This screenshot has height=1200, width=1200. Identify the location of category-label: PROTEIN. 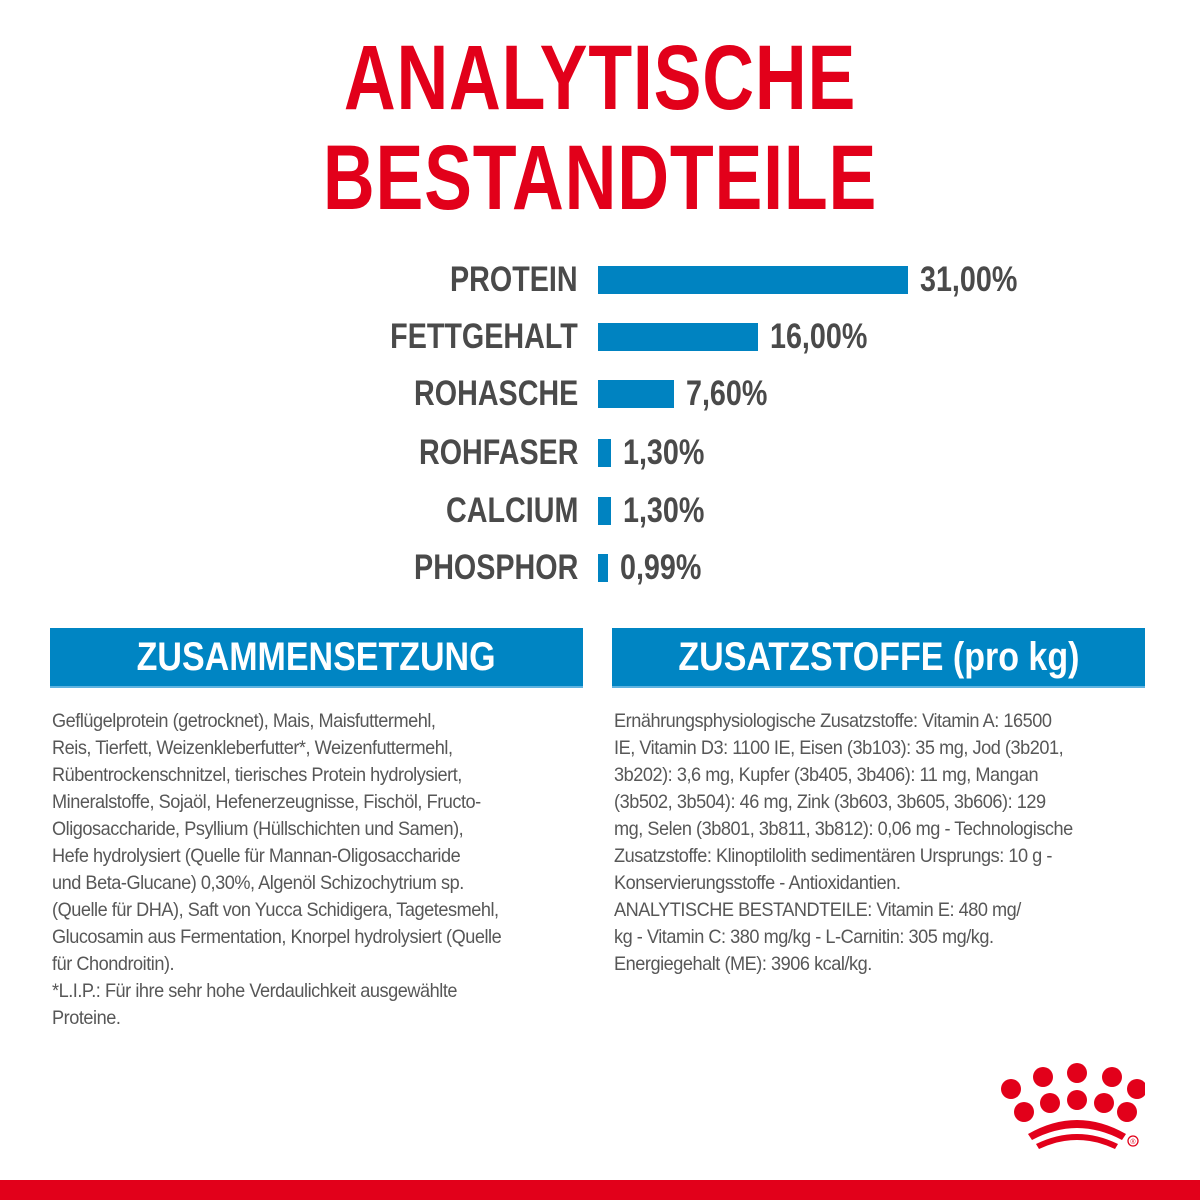
(514, 279).